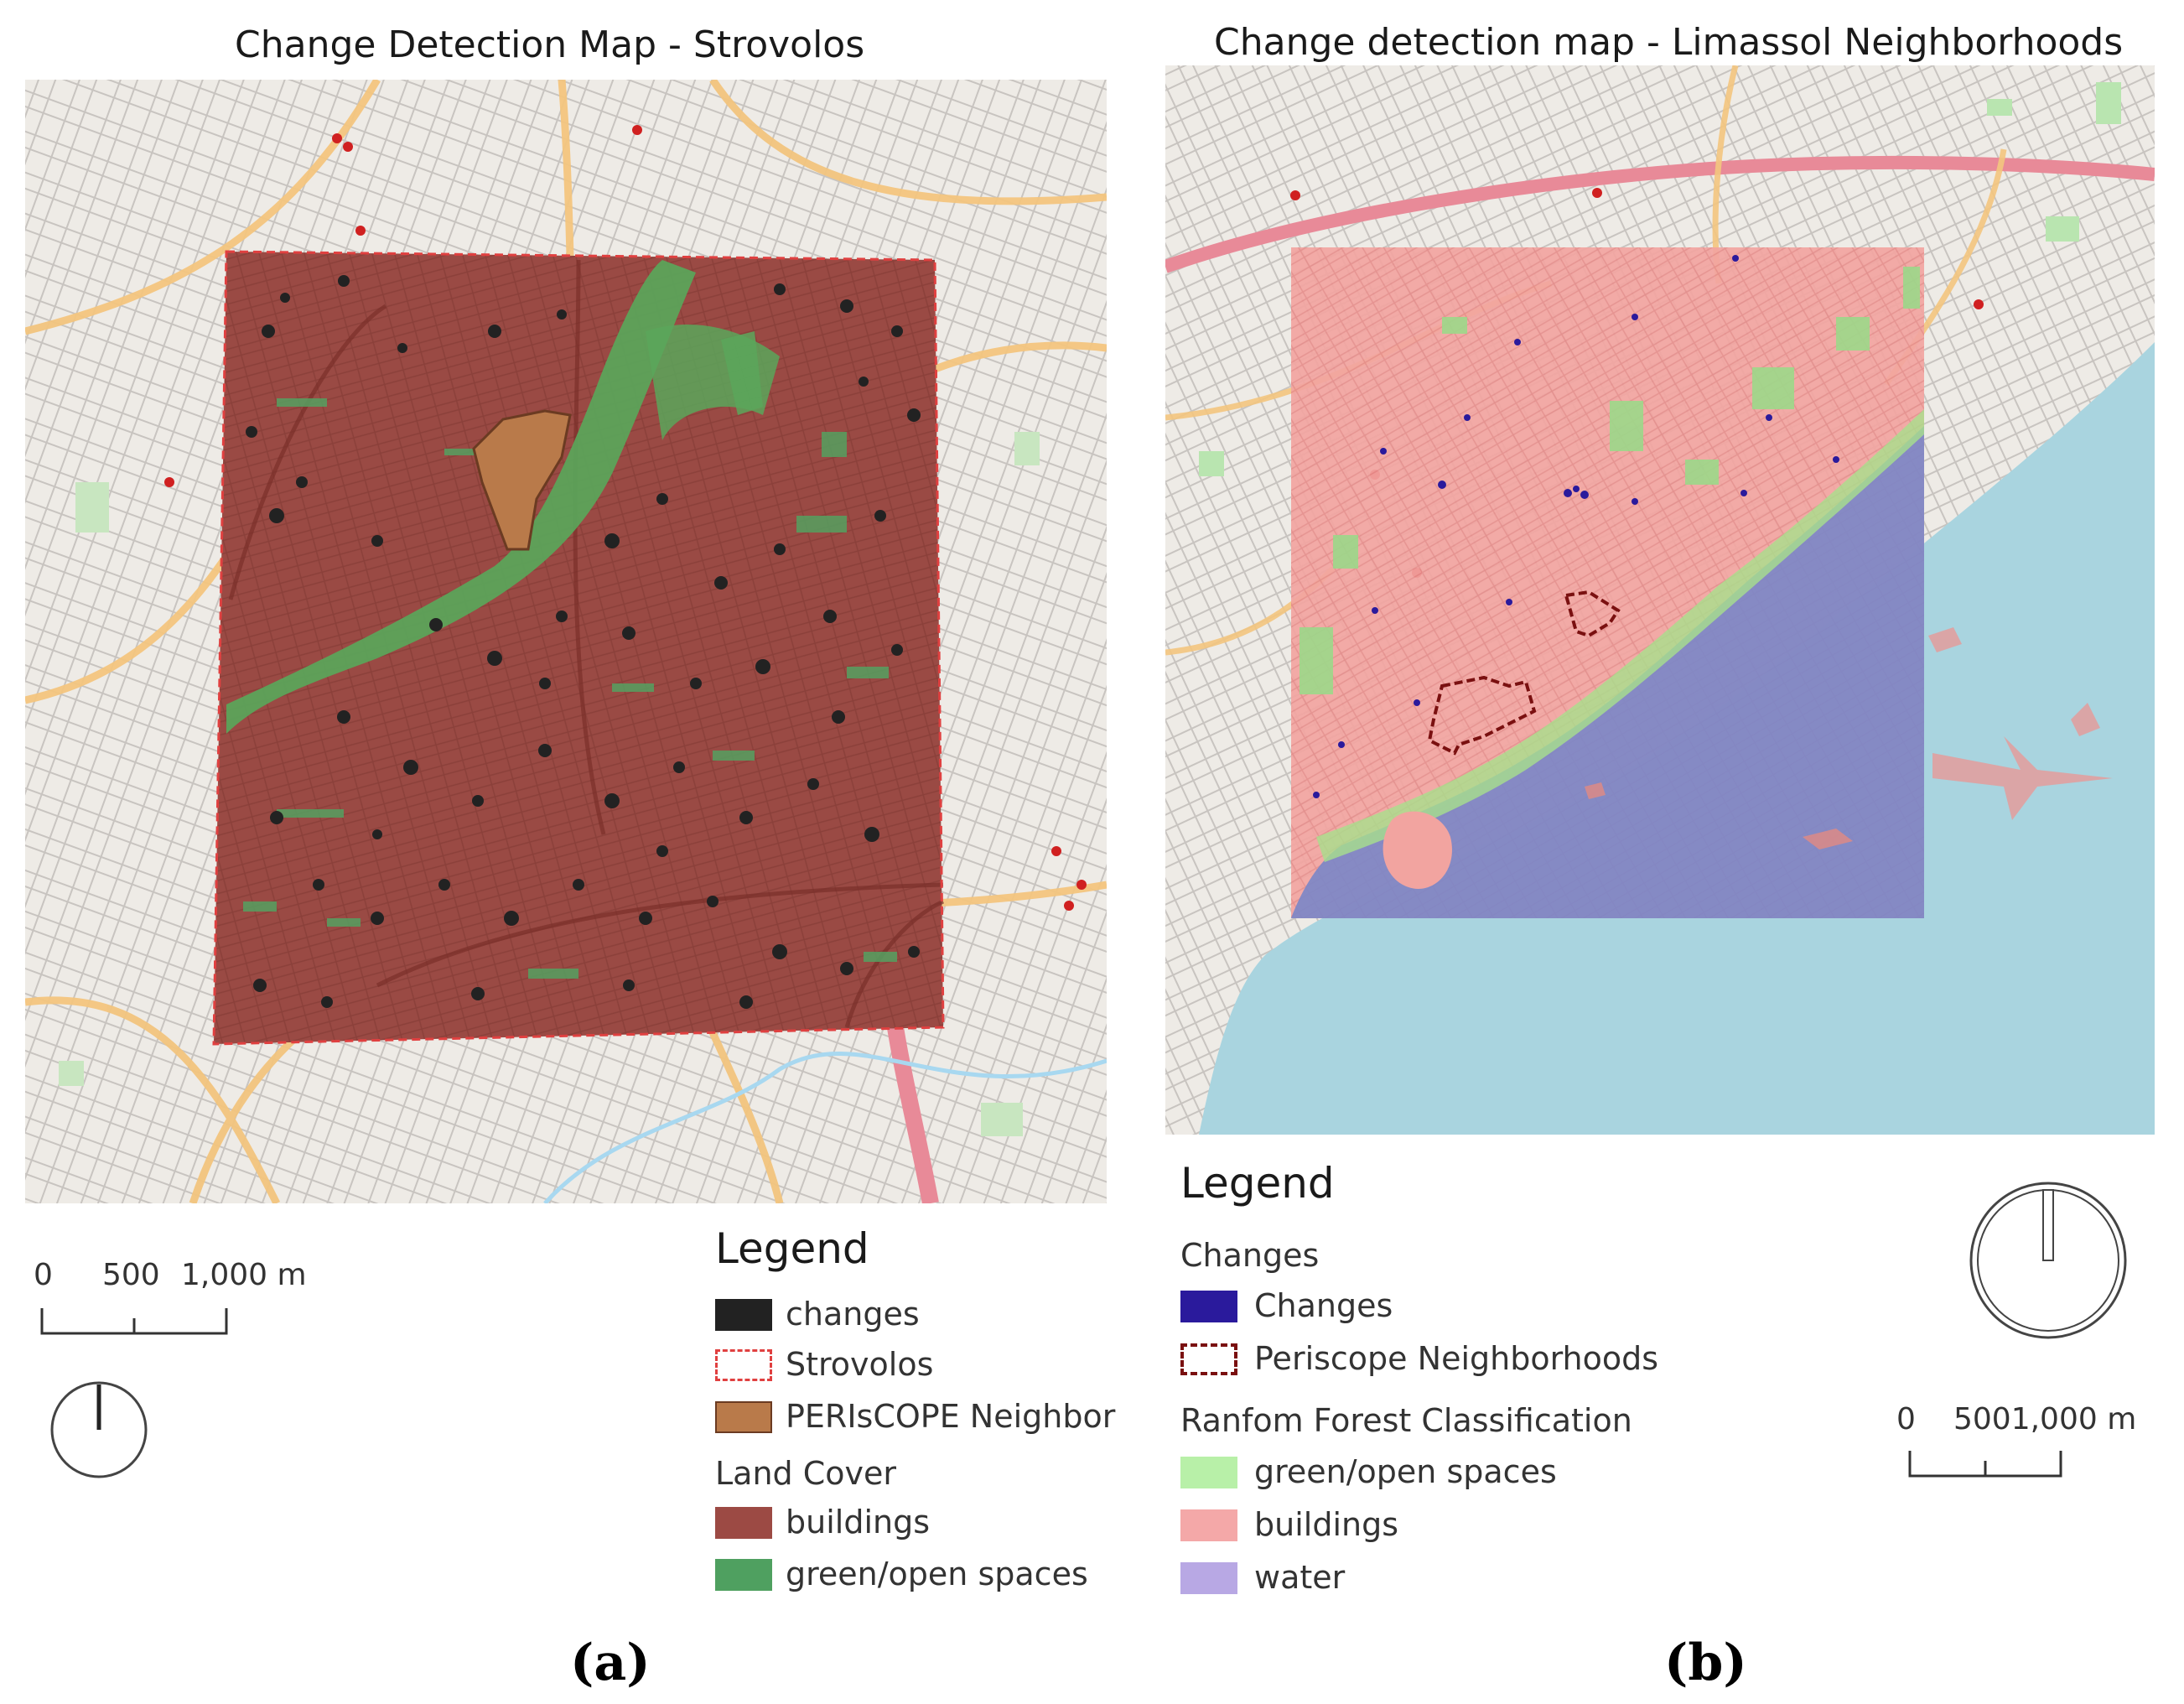  Describe the element at coordinates (2022, 1448) in the screenshot. I see `scale-bar-b: 0 5001,000 m` at that location.